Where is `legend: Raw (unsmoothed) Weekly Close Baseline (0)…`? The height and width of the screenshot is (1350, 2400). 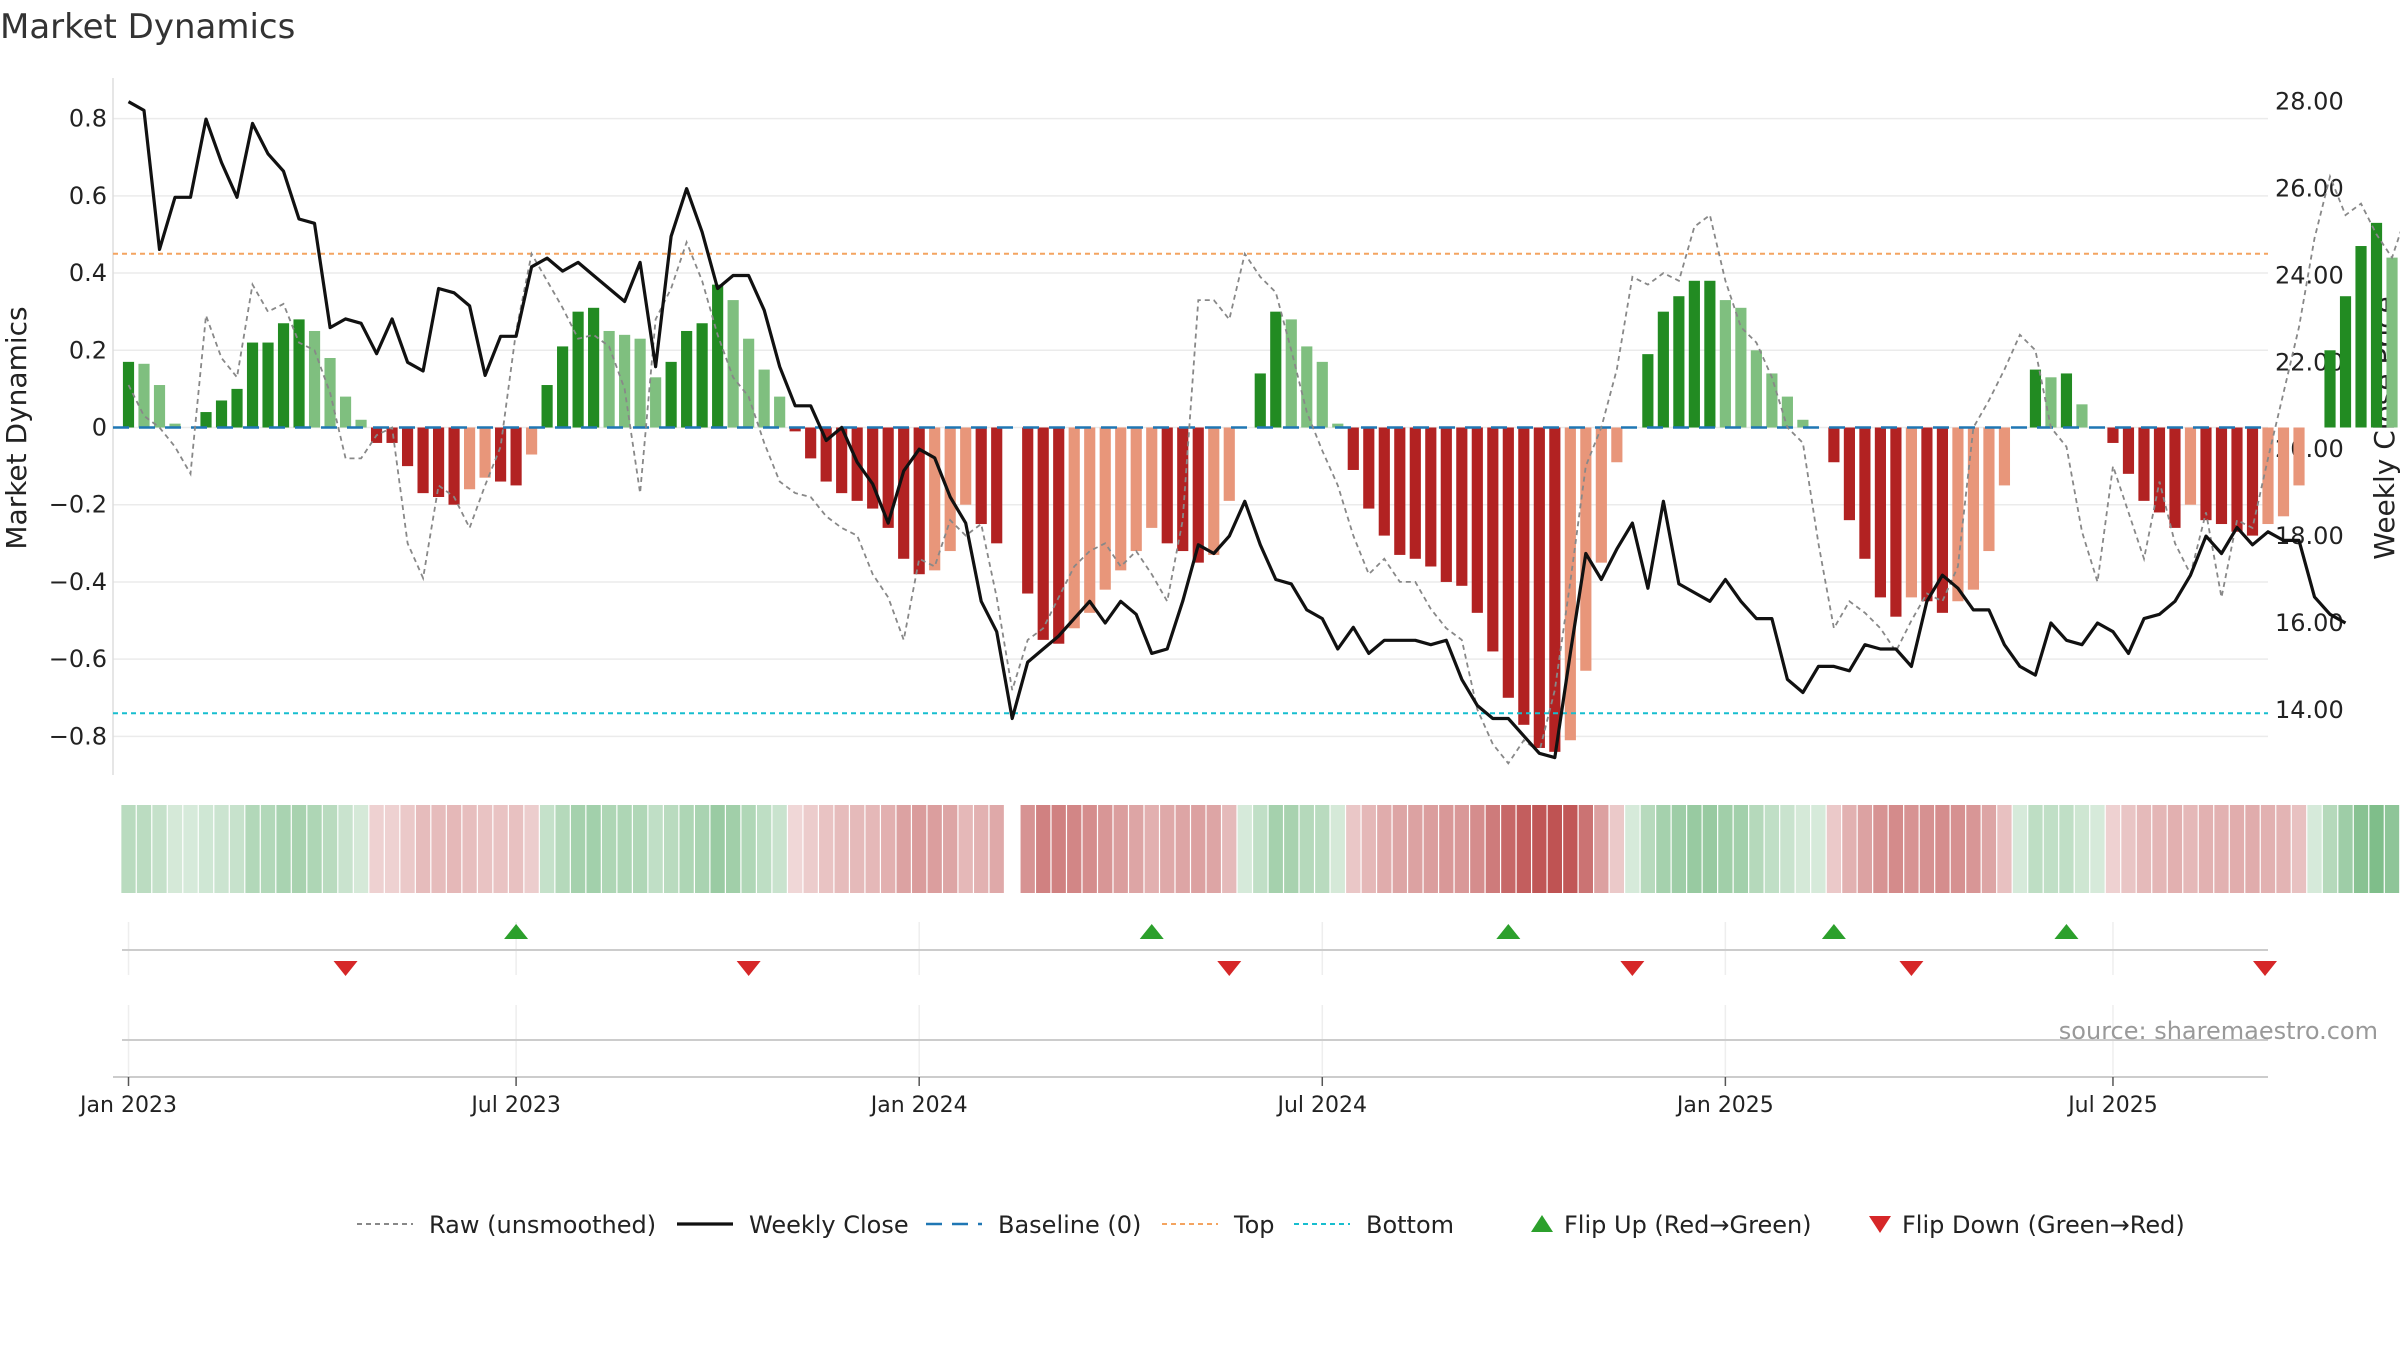
legend: Raw (unsmoothed) Weekly Close Baseline (0)… is located at coordinates (1271, 1225).